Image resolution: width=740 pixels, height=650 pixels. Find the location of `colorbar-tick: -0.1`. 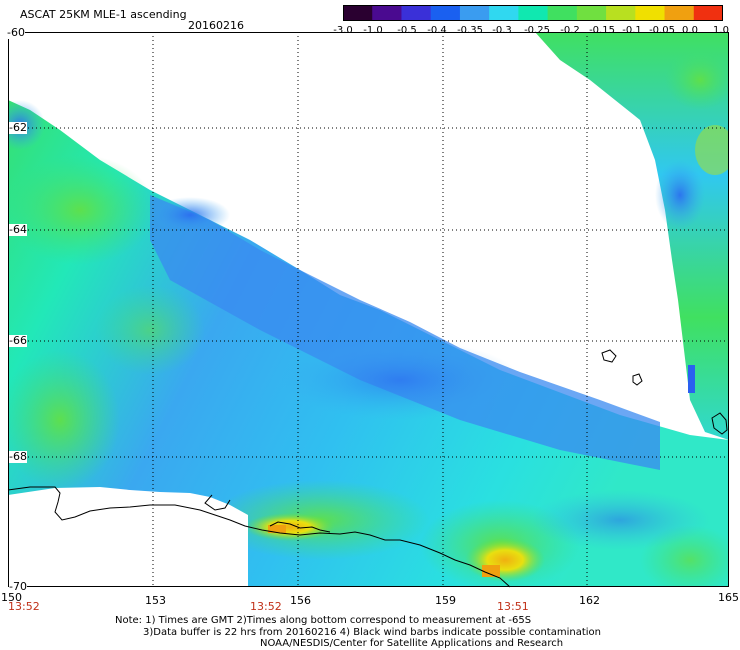

colorbar-tick: -0.1 is located at coordinates (632, 30).